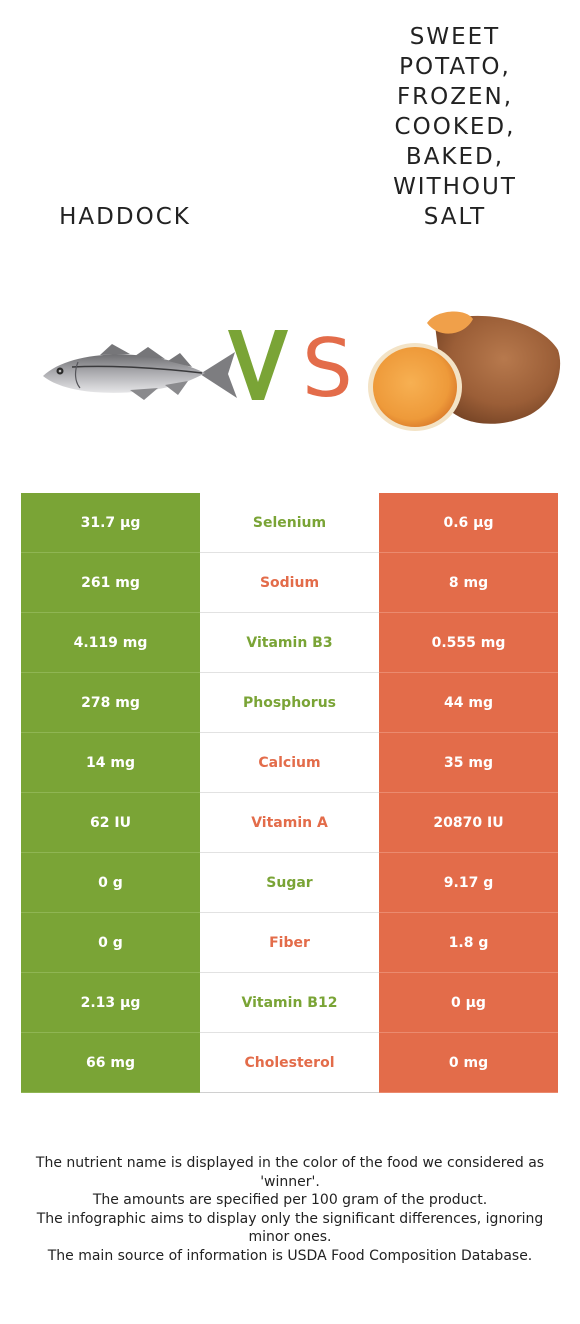  Describe the element at coordinates (327, 365) in the screenshot. I see `vs-s-letter: S` at that location.